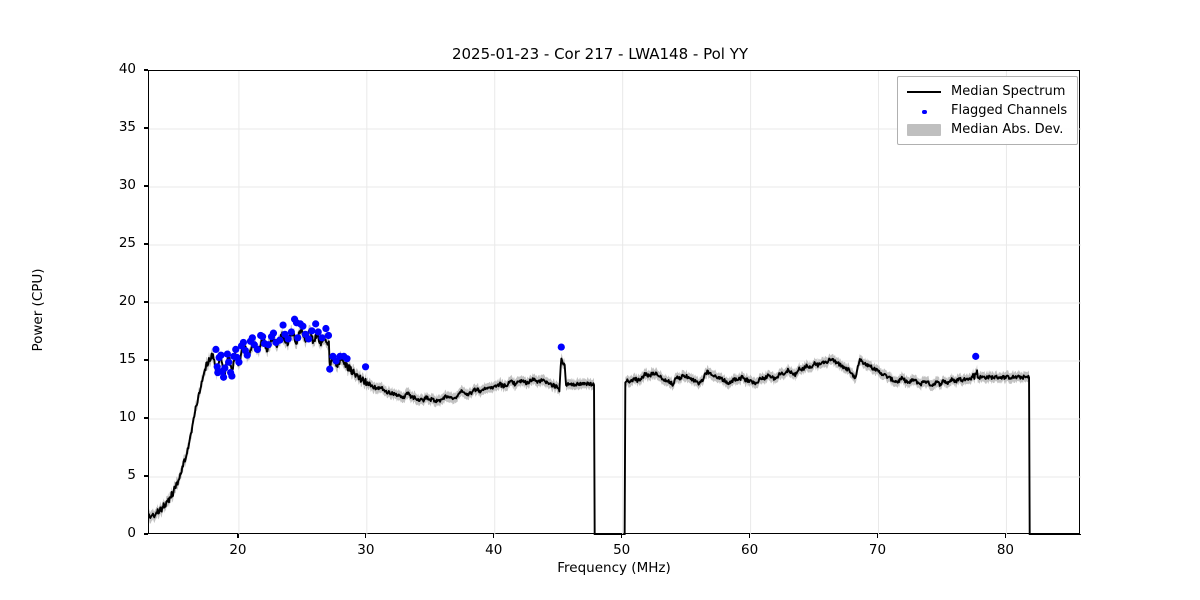 Image resolution: width=1200 pixels, height=600 pixels. I want to click on x-tick-label: 30, so click(366, 550).